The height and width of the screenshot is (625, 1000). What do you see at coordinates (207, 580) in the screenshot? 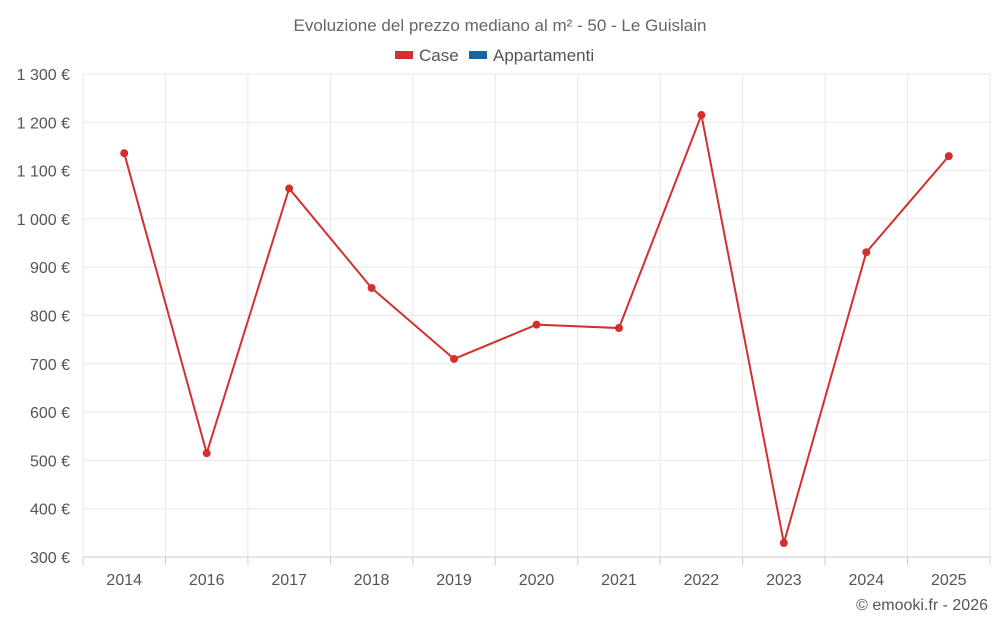
I see `x-tick-label: 2016` at bounding box center [207, 580].